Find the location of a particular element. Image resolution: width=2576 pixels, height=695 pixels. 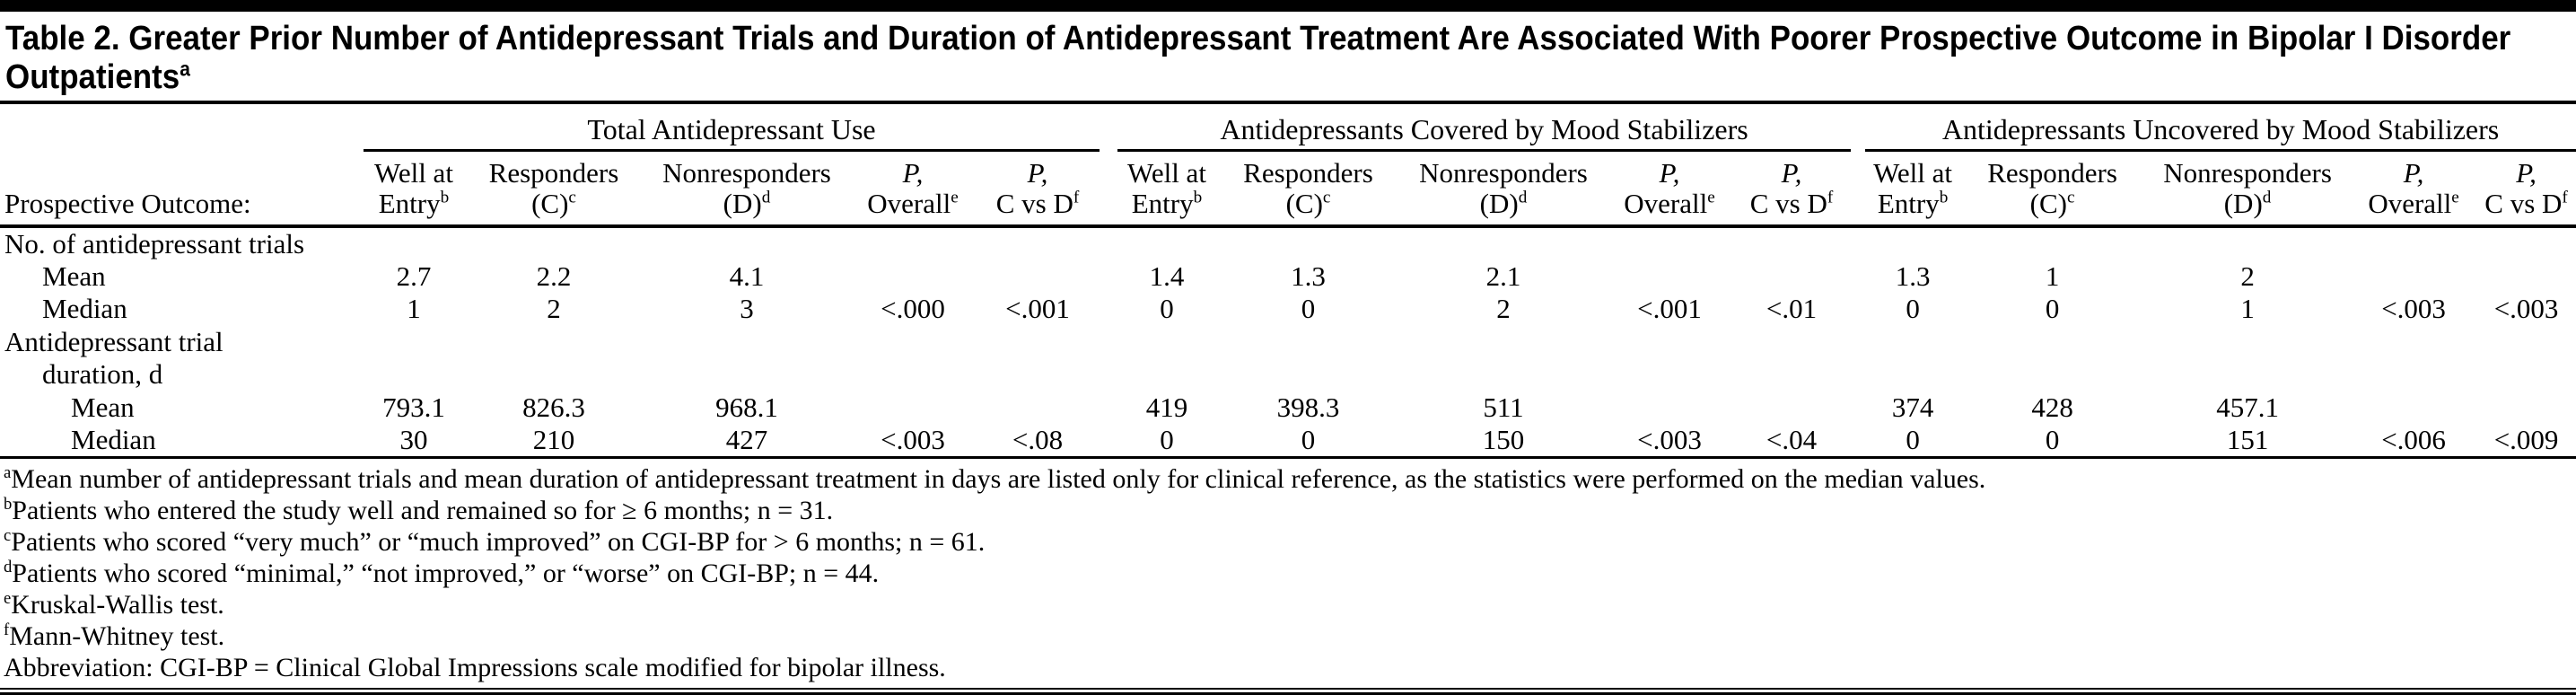

title-footnote-marker: a is located at coordinates (185, 68).